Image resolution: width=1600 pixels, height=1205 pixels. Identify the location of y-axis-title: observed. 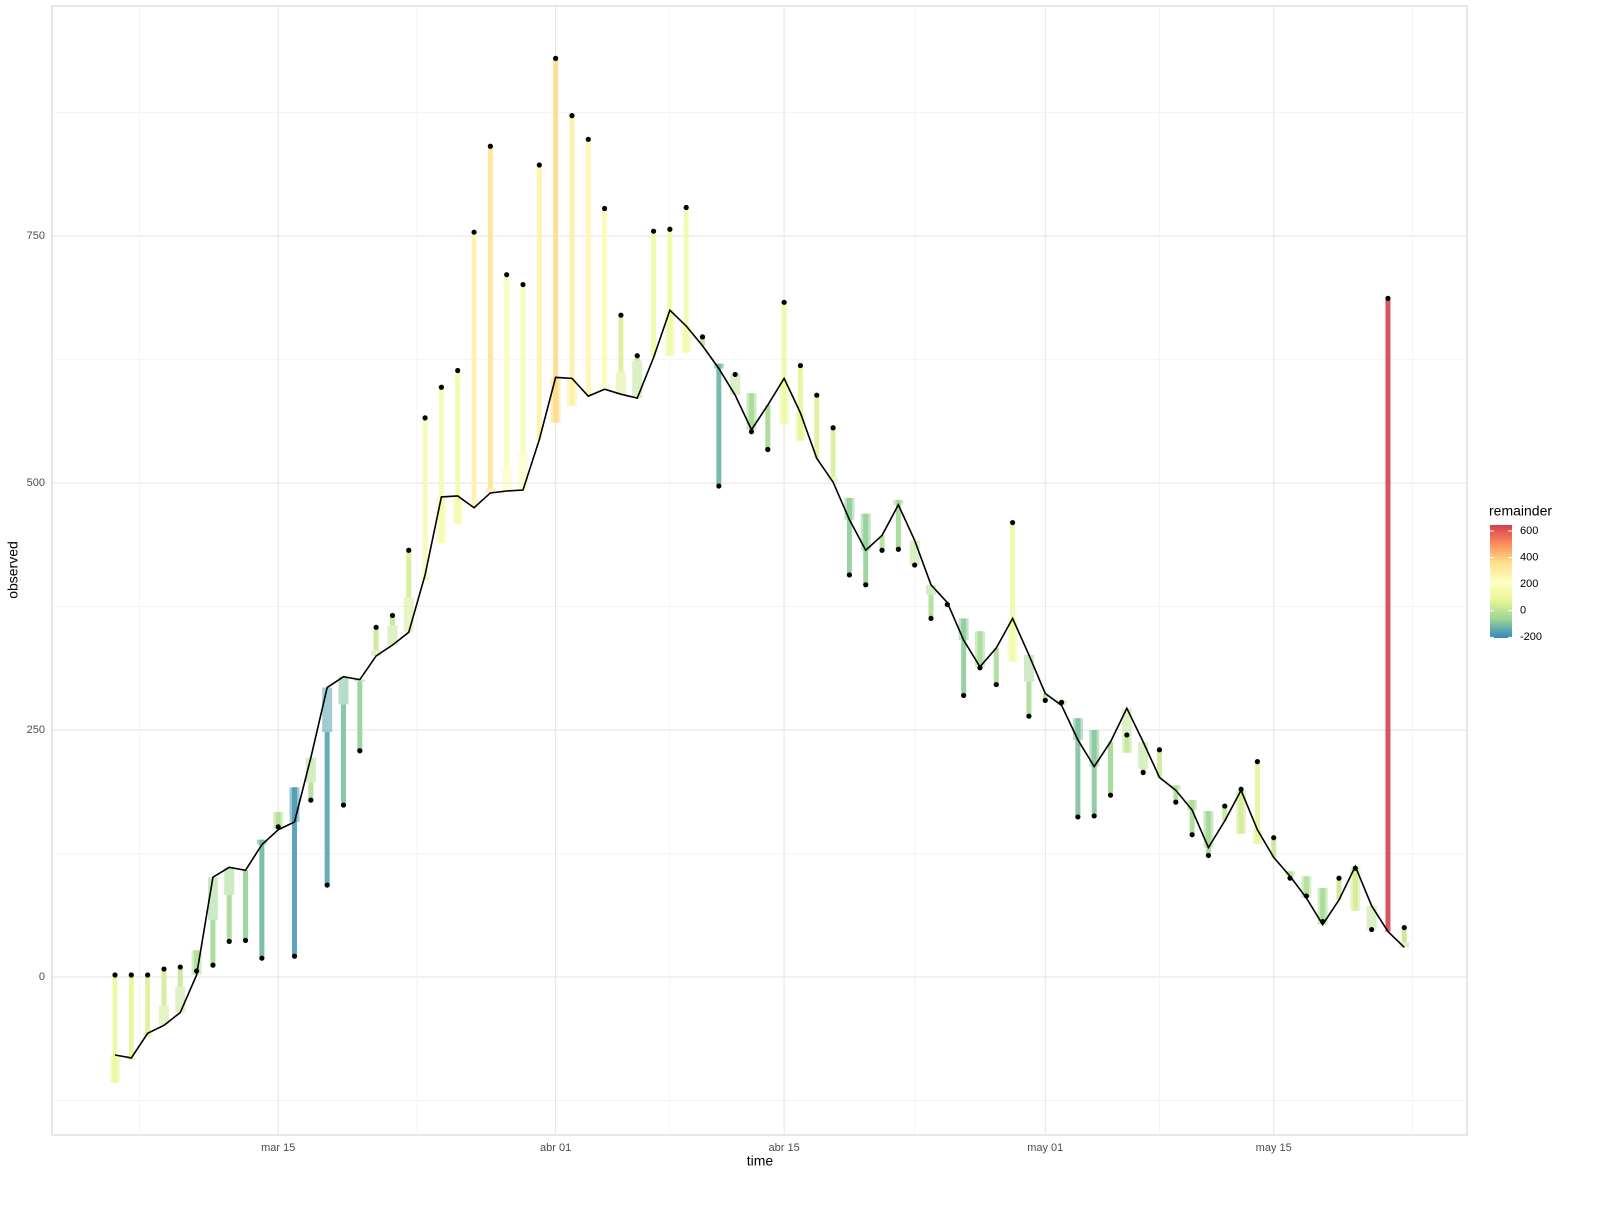
(13, 570).